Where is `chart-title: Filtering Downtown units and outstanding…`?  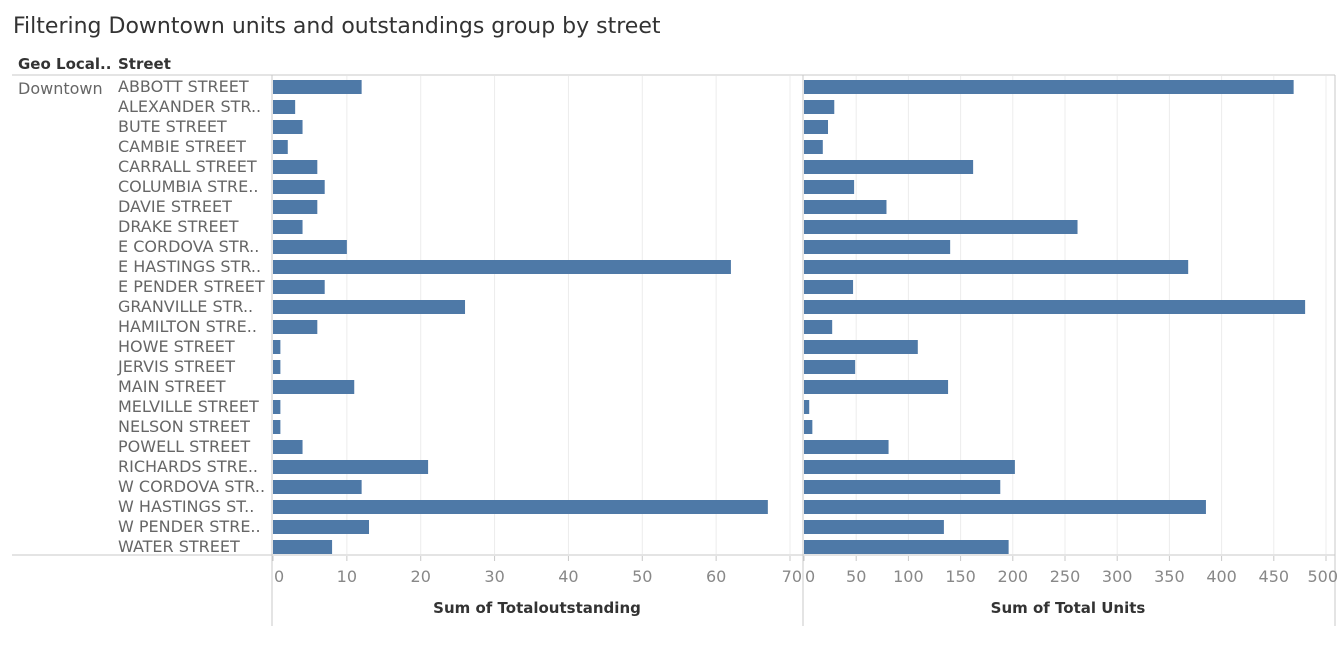 chart-title: Filtering Downtown units and outstanding… is located at coordinates (337, 26).